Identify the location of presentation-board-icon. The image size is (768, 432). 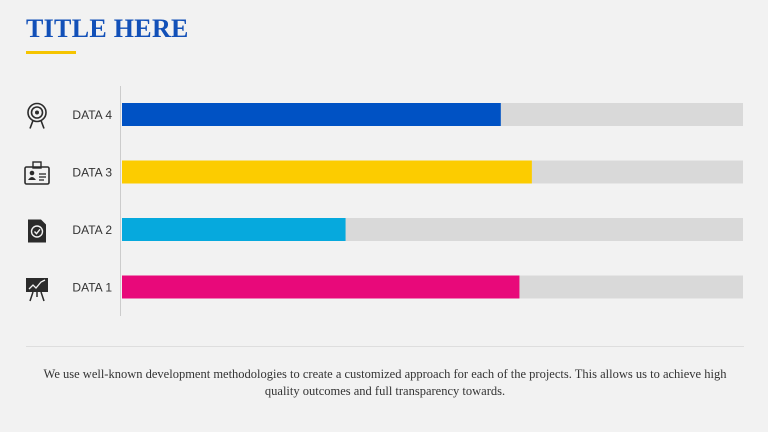
(37, 290).